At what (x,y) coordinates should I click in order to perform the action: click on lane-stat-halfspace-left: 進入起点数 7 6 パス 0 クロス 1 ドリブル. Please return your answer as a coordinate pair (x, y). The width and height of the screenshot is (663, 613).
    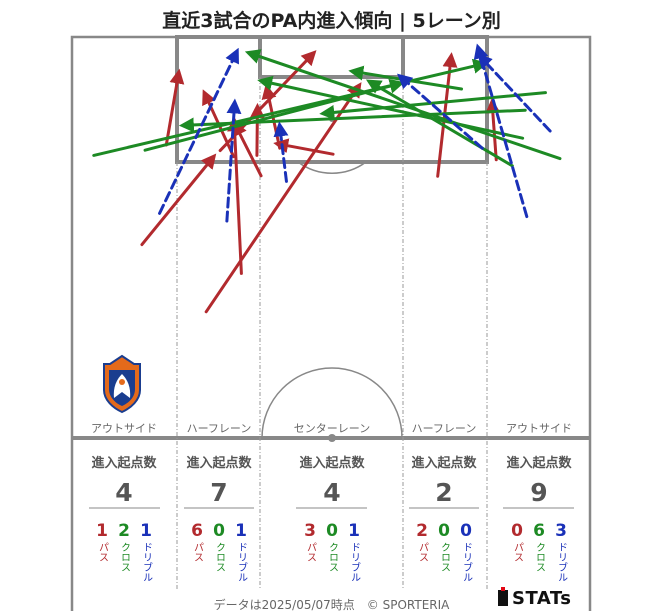
    Looking at the image, I should click on (219, 517).